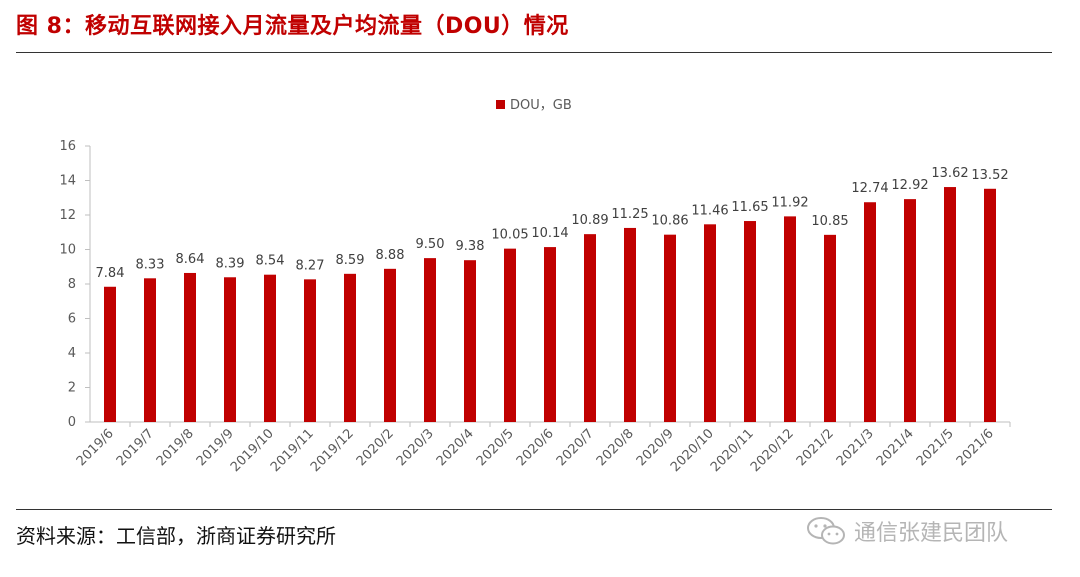 The height and width of the screenshot is (577, 1080). I want to click on data-label: 8.59, so click(350, 260).